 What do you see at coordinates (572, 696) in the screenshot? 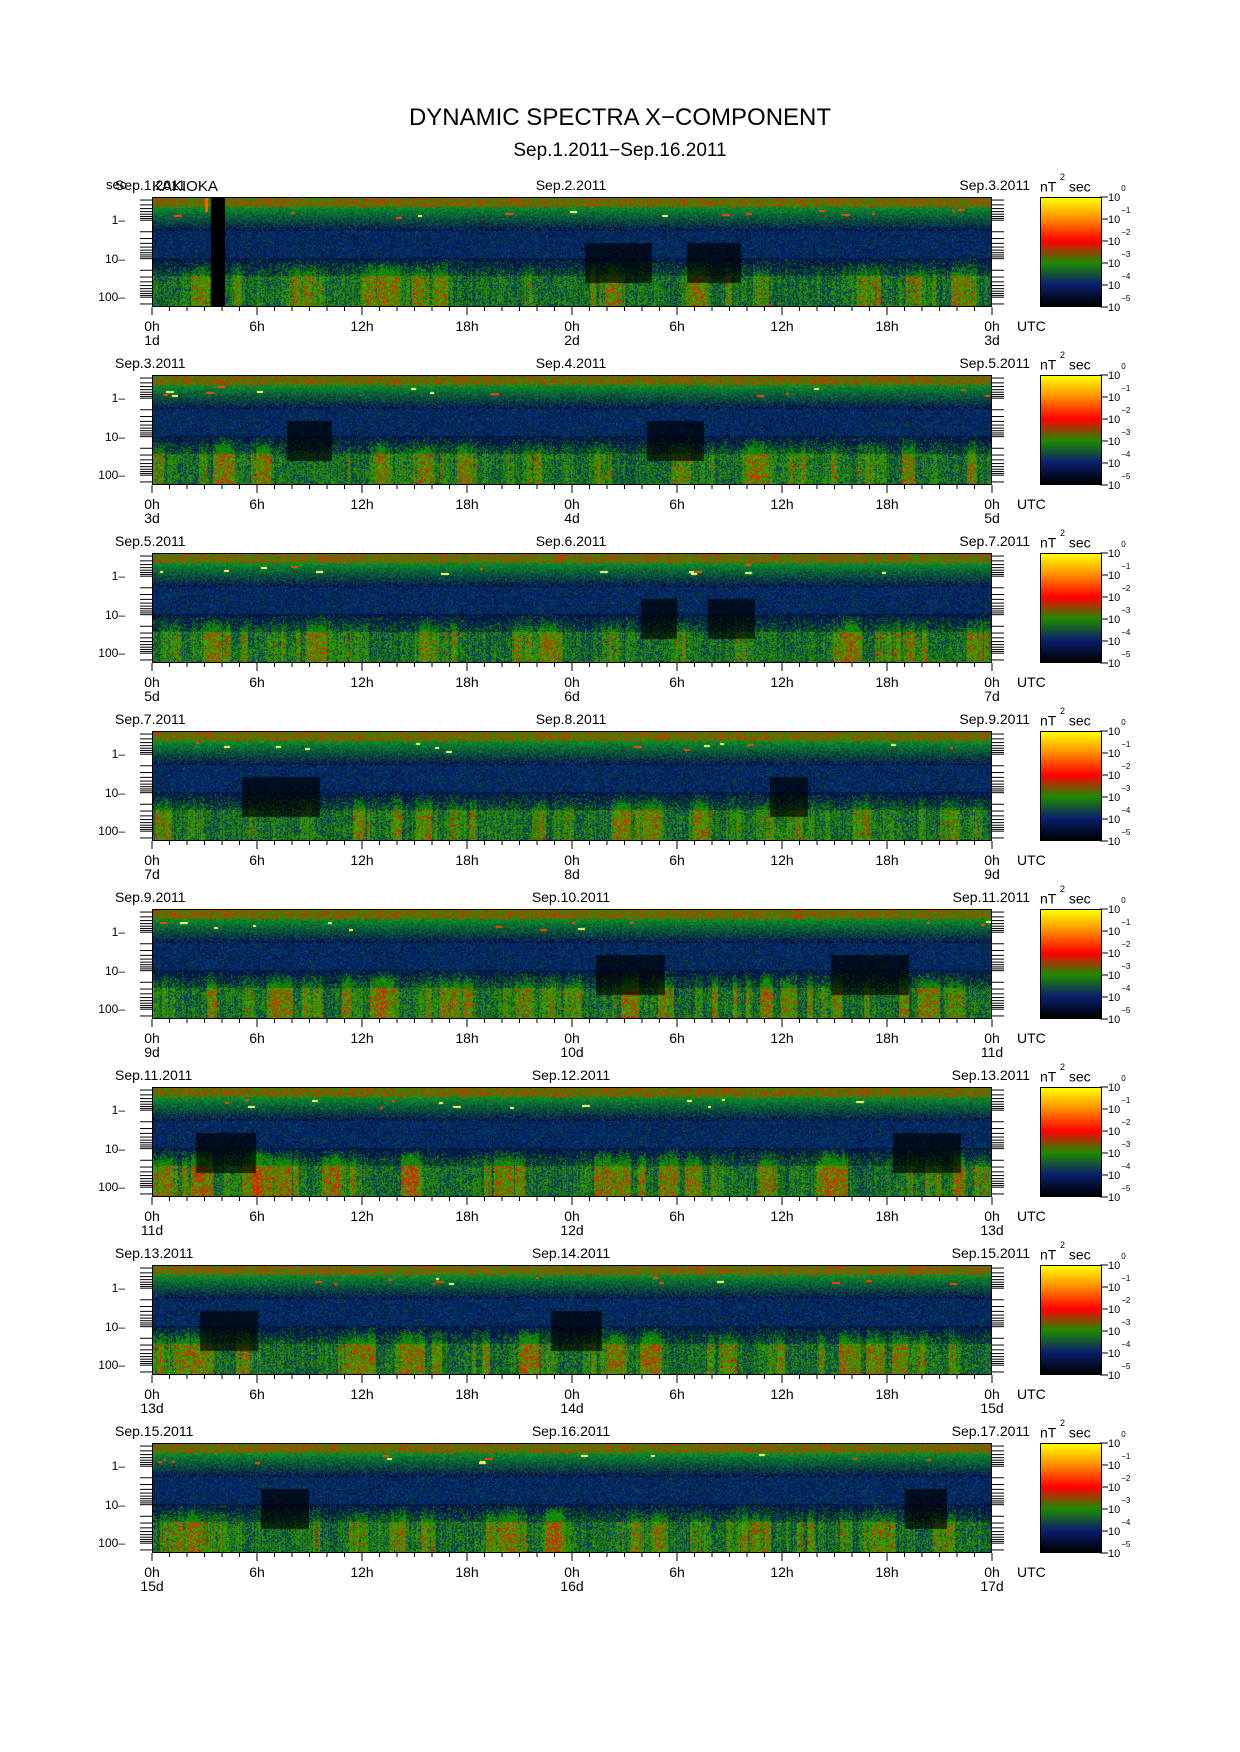
I see `day-label: 6d` at bounding box center [572, 696].